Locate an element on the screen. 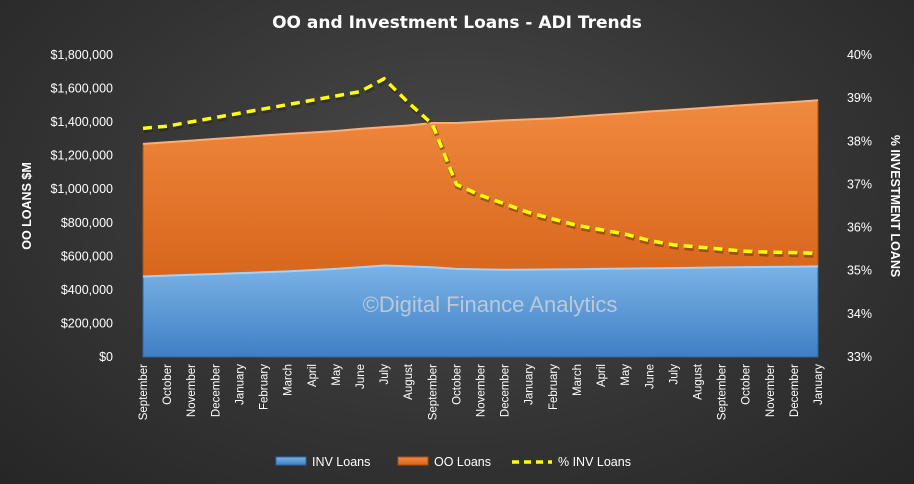 The height and width of the screenshot is (484, 914). y-tick-label: $1,200,000 is located at coordinates (81, 156).